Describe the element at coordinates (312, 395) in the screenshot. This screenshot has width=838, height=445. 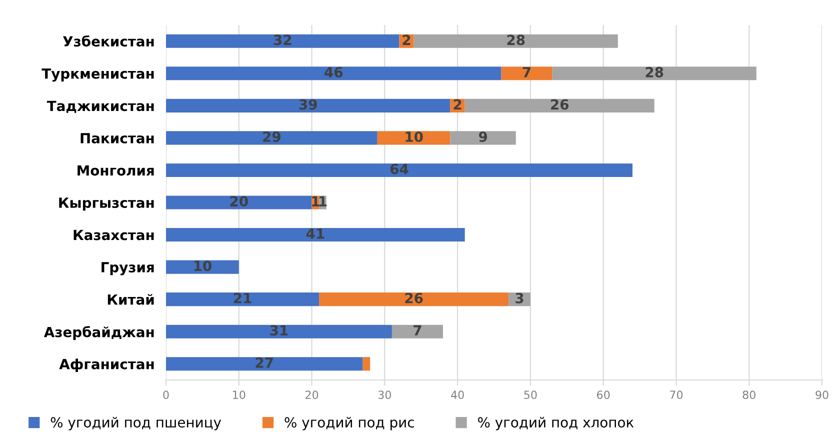
I see `x-tick-label: 20` at that location.